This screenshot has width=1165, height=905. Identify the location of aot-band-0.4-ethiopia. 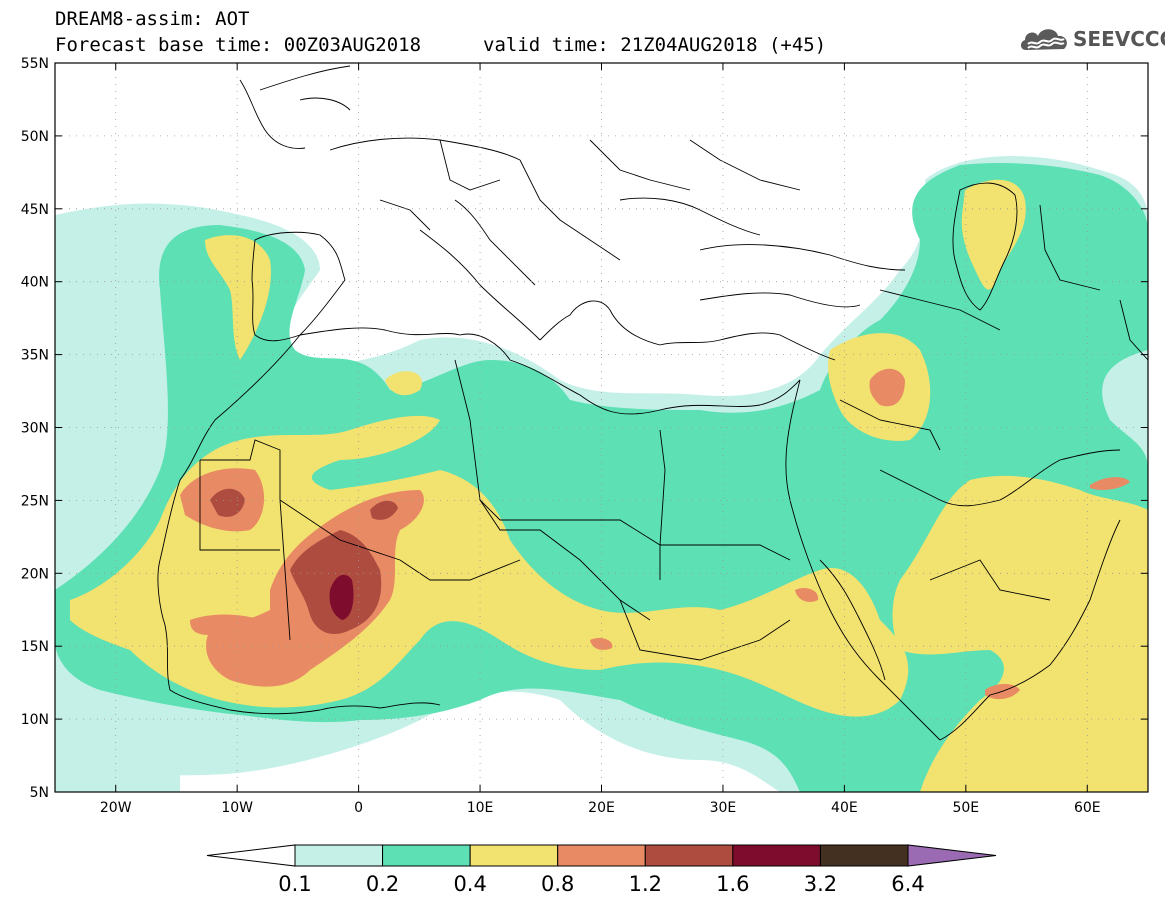
(820, 683).